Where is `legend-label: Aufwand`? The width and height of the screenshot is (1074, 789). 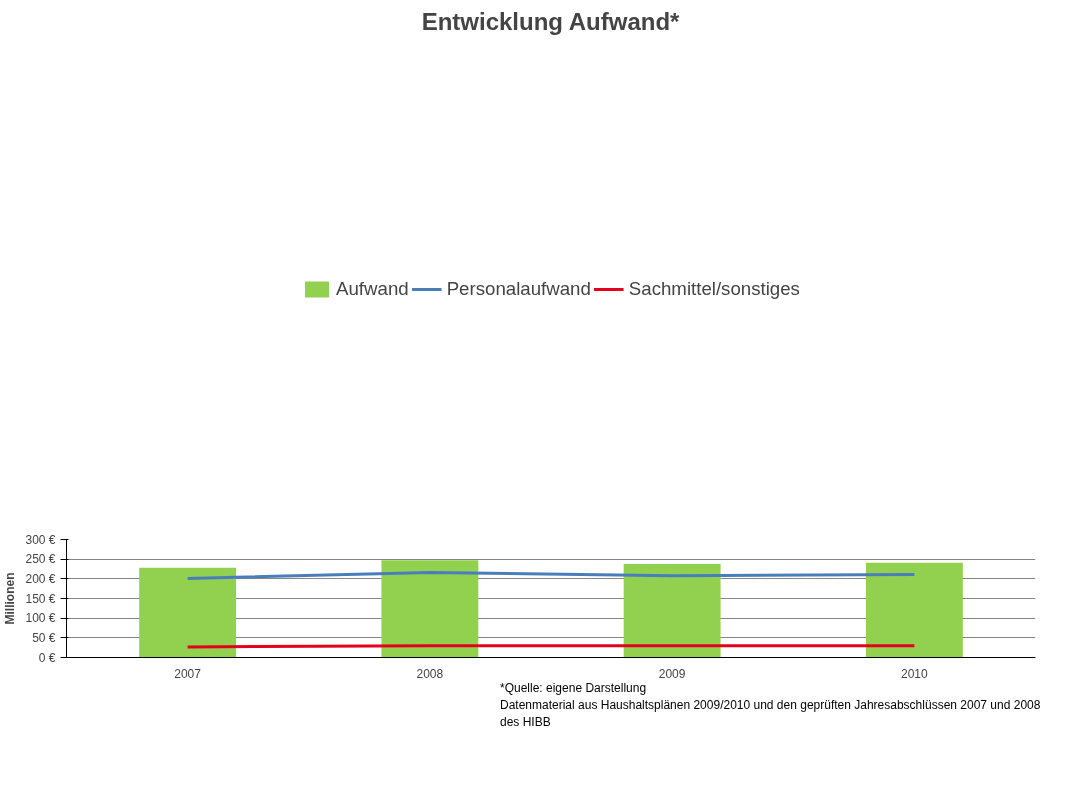 legend-label: Aufwand is located at coordinates (372, 289).